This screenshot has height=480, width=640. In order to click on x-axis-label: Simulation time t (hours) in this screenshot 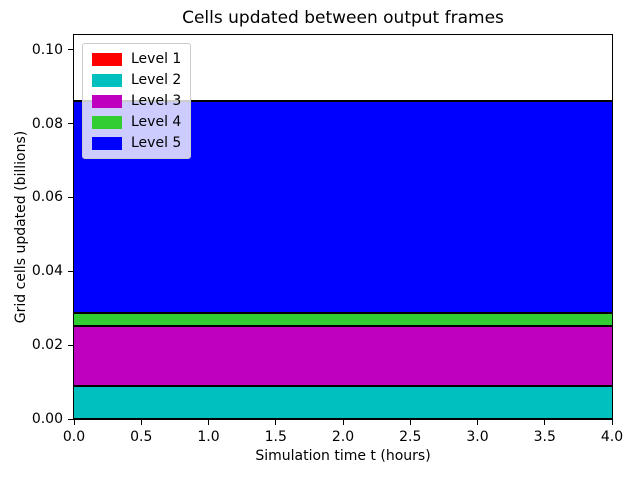, I will do `click(343, 456)`.